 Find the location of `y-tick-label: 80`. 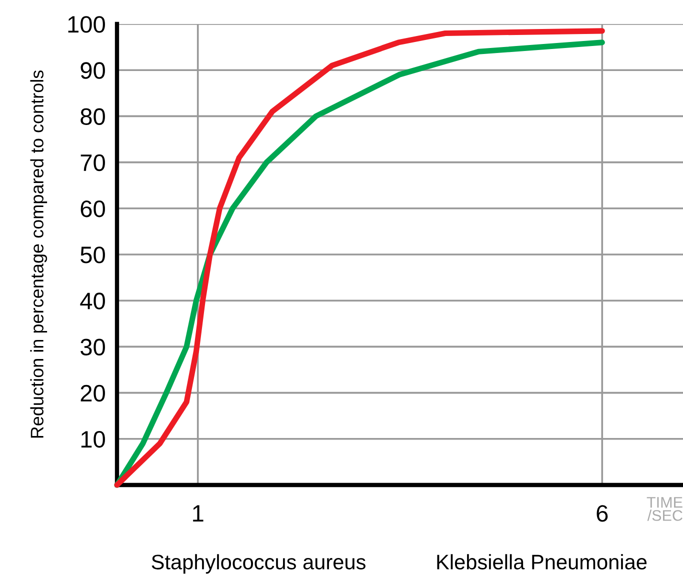

y-tick-label: 80 is located at coordinates (92, 116).